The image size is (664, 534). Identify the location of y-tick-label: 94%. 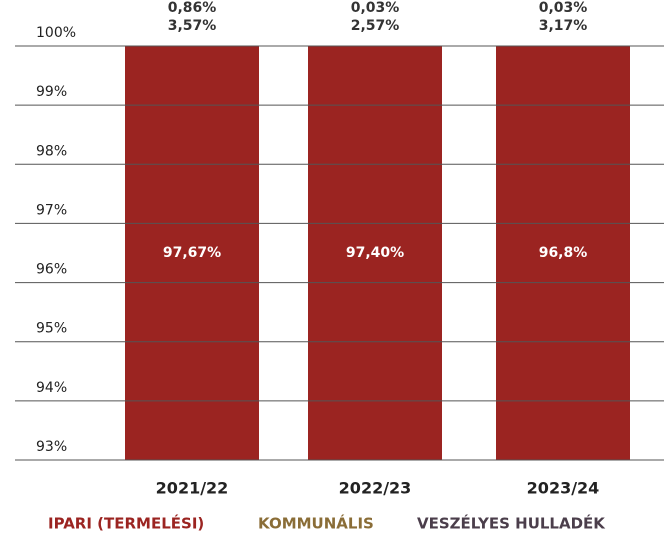
(51, 388).